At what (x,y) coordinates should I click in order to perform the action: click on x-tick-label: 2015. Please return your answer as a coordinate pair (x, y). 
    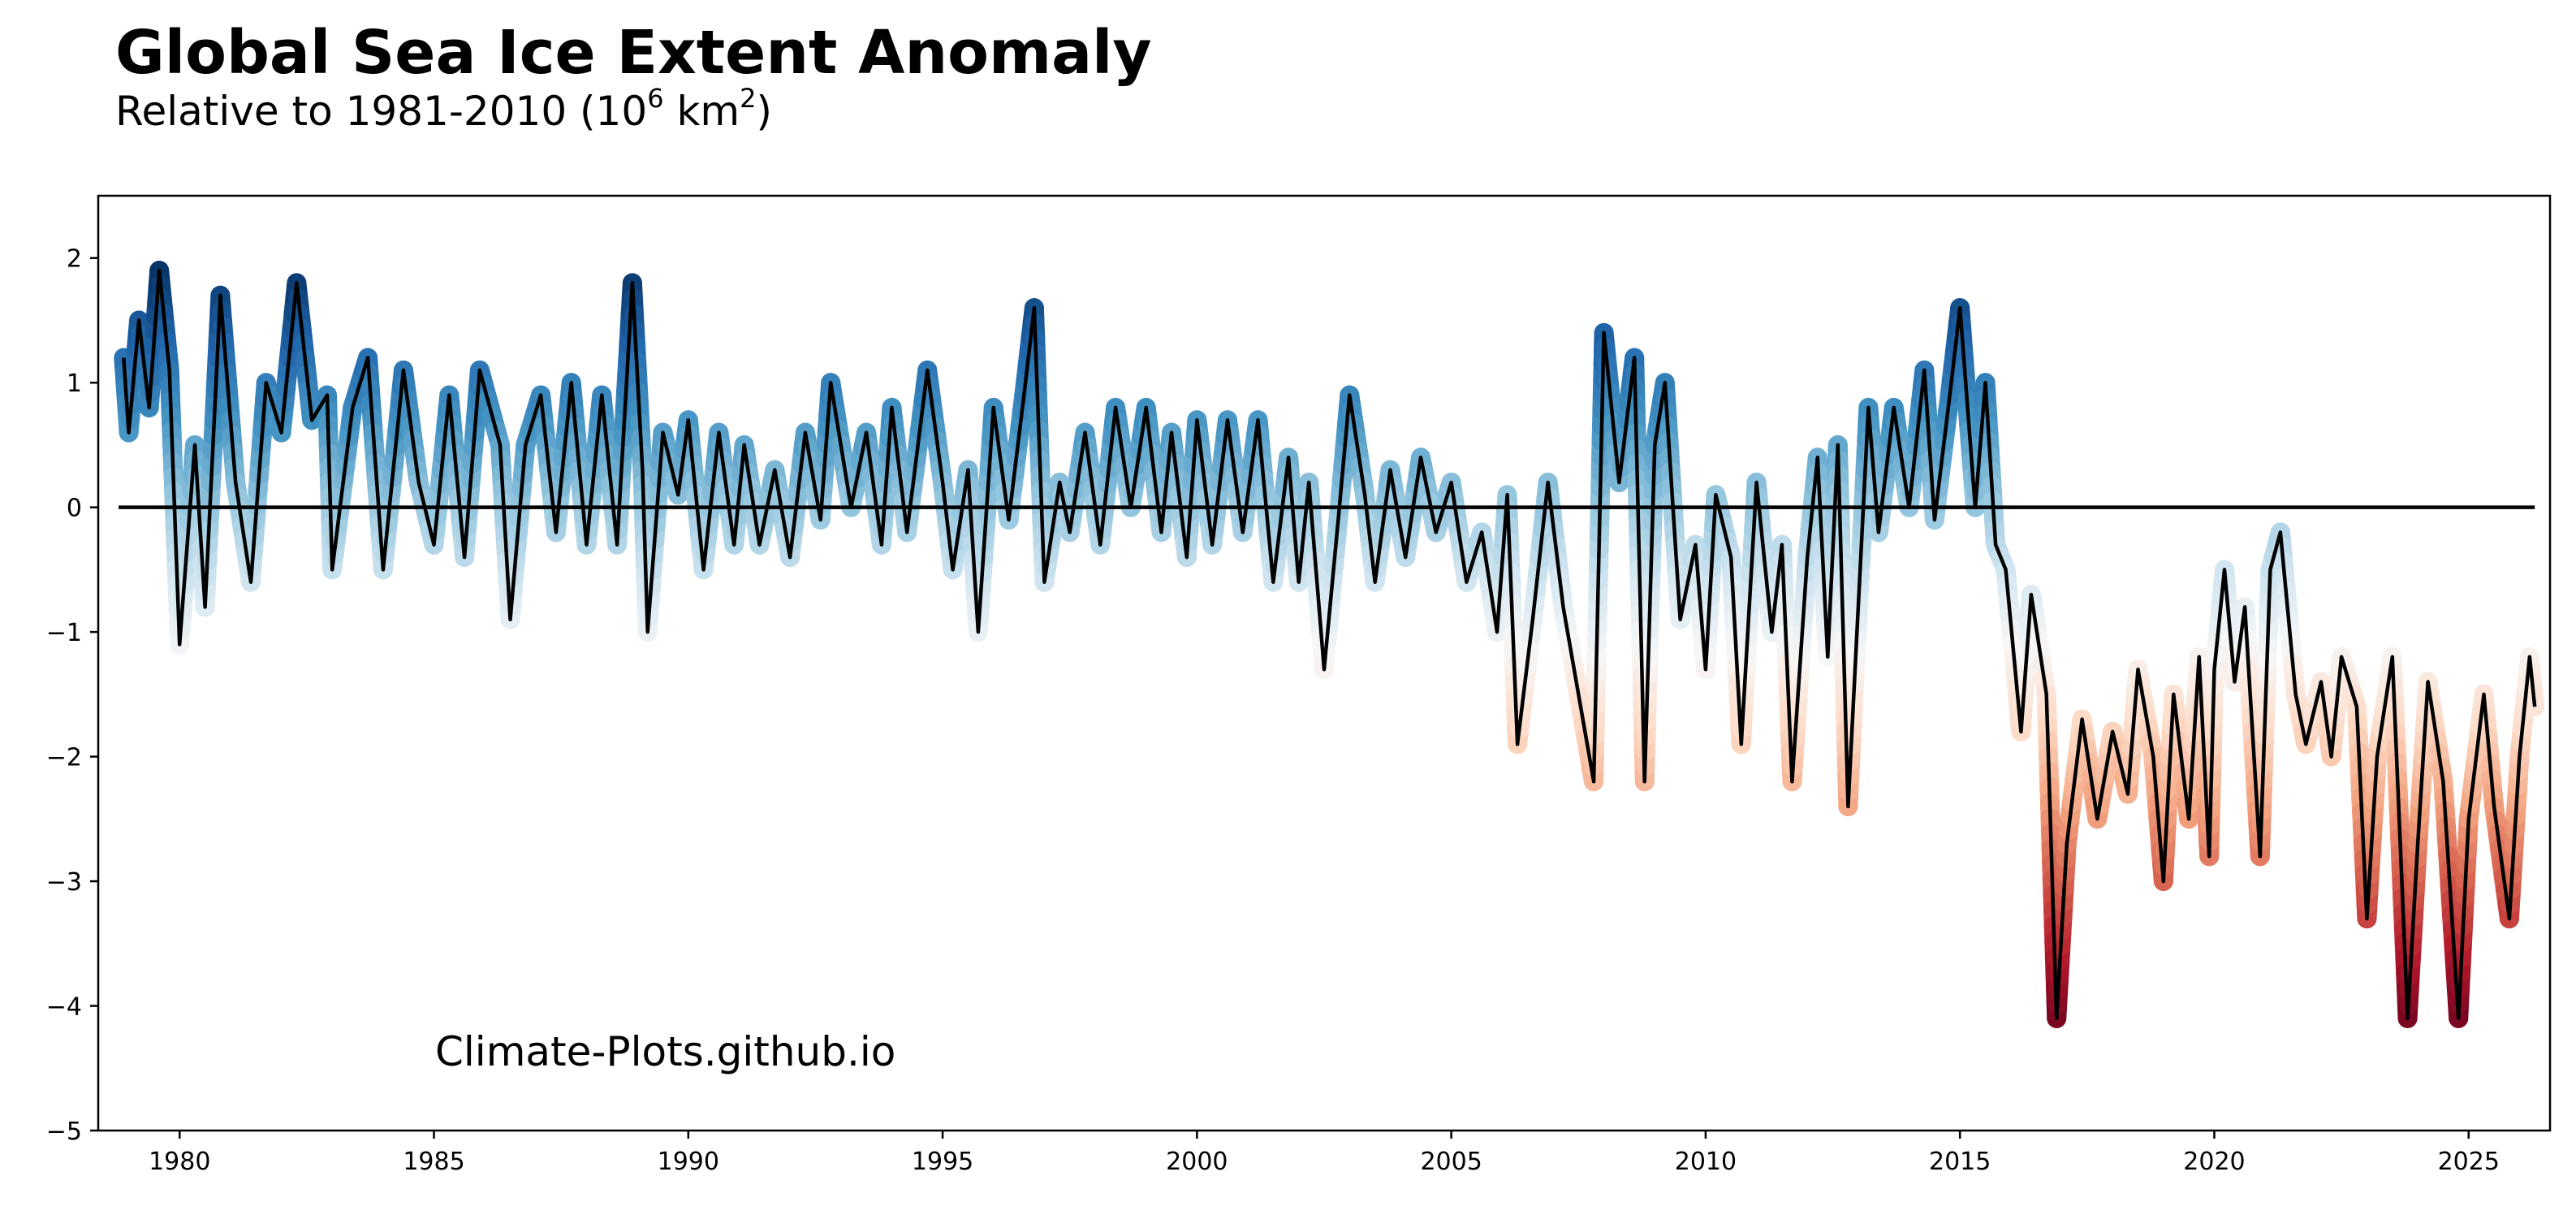
    Looking at the image, I should click on (1960, 1162).